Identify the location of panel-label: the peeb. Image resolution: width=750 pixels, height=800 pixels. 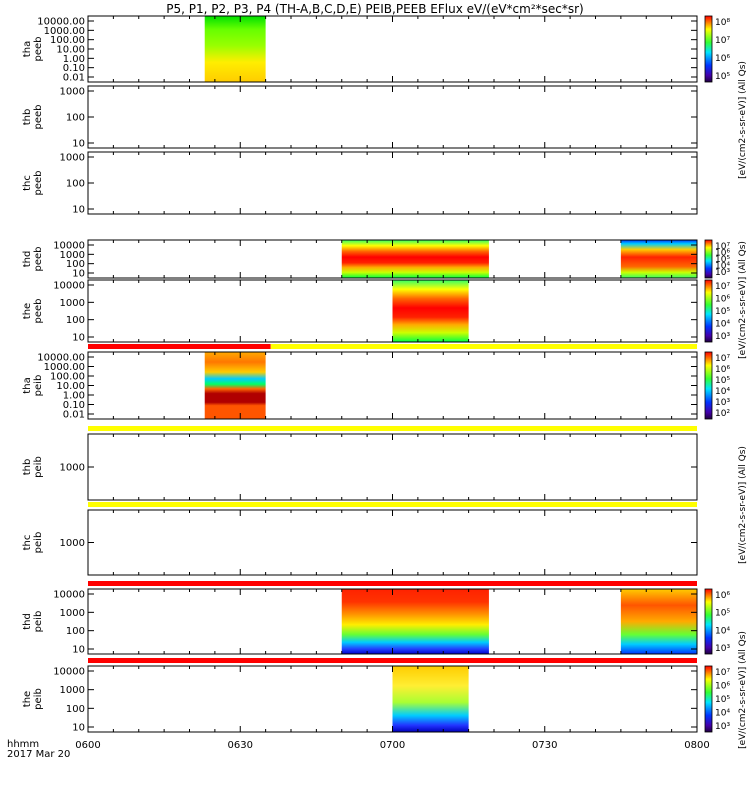
(33, 311).